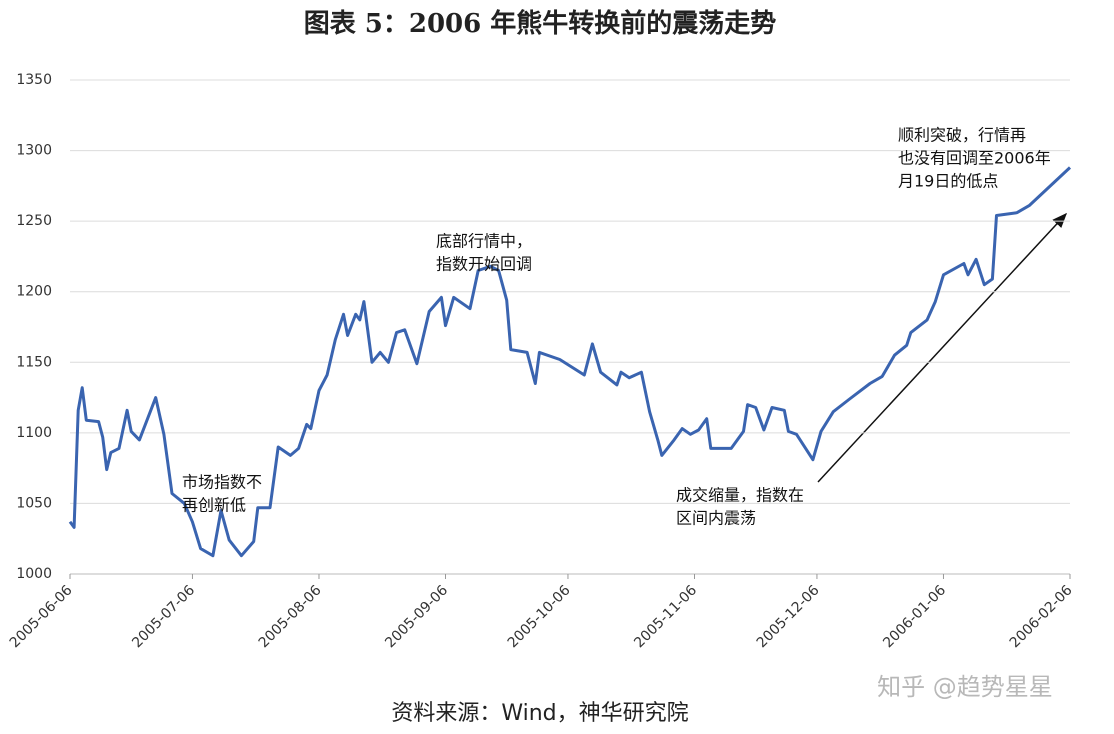 This screenshot has width=1114, height=734. Describe the element at coordinates (34, 503) in the screenshot. I see `y-tick-label: 1050` at that location.